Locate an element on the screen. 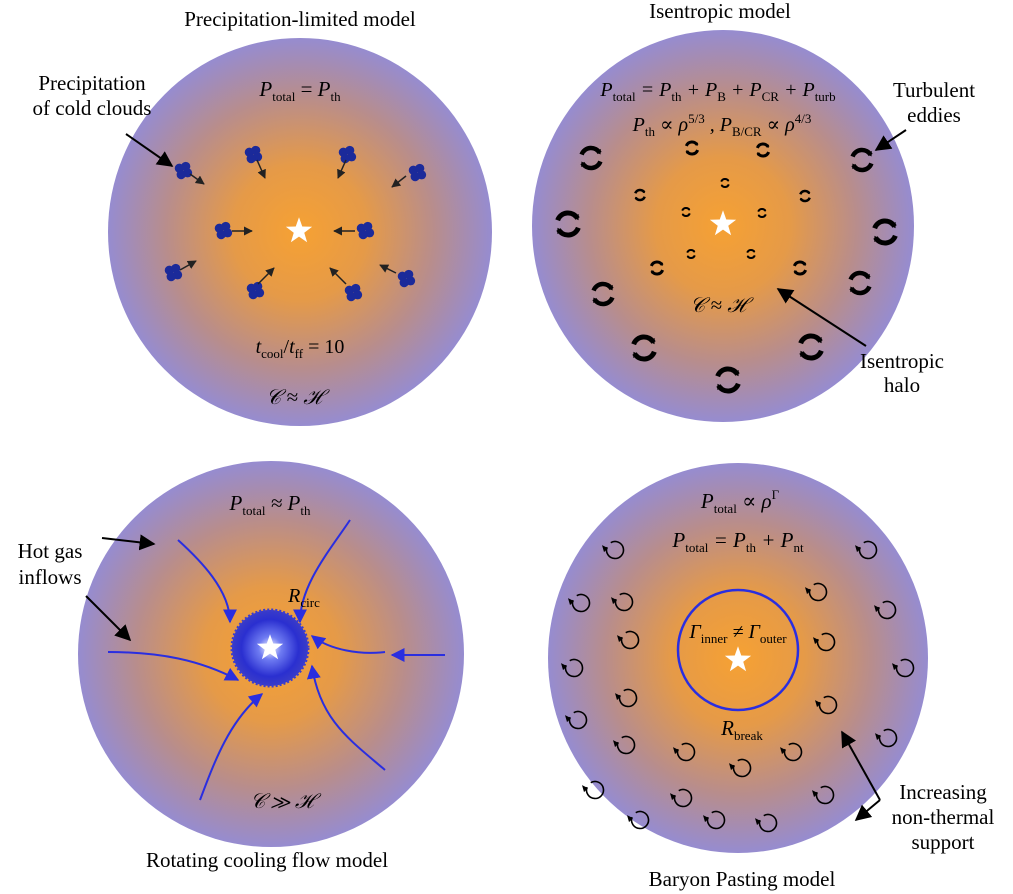 This screenshot has height=894, width=1013. eq-baryon-scaling: Ptotal ∝ ρΓ is located at coordinates (740, 501).